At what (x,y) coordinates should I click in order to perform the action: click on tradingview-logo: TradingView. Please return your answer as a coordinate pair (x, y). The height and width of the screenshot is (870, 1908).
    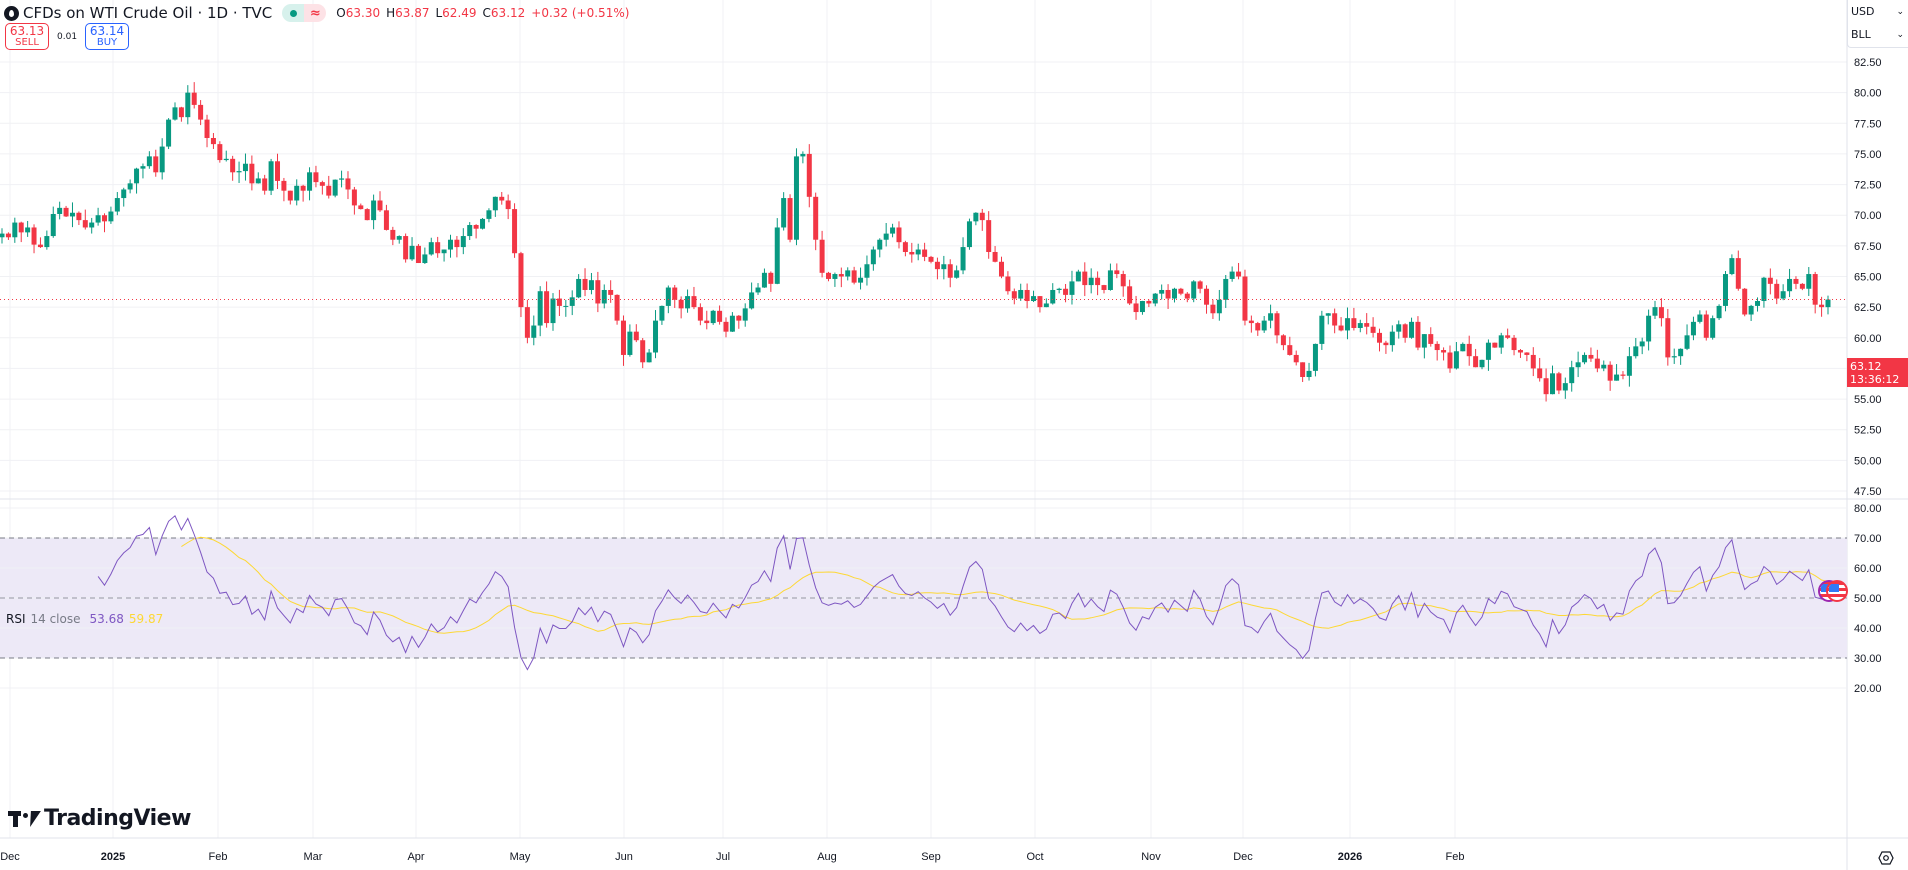
    Looking at the image, I should click on (99, 818).